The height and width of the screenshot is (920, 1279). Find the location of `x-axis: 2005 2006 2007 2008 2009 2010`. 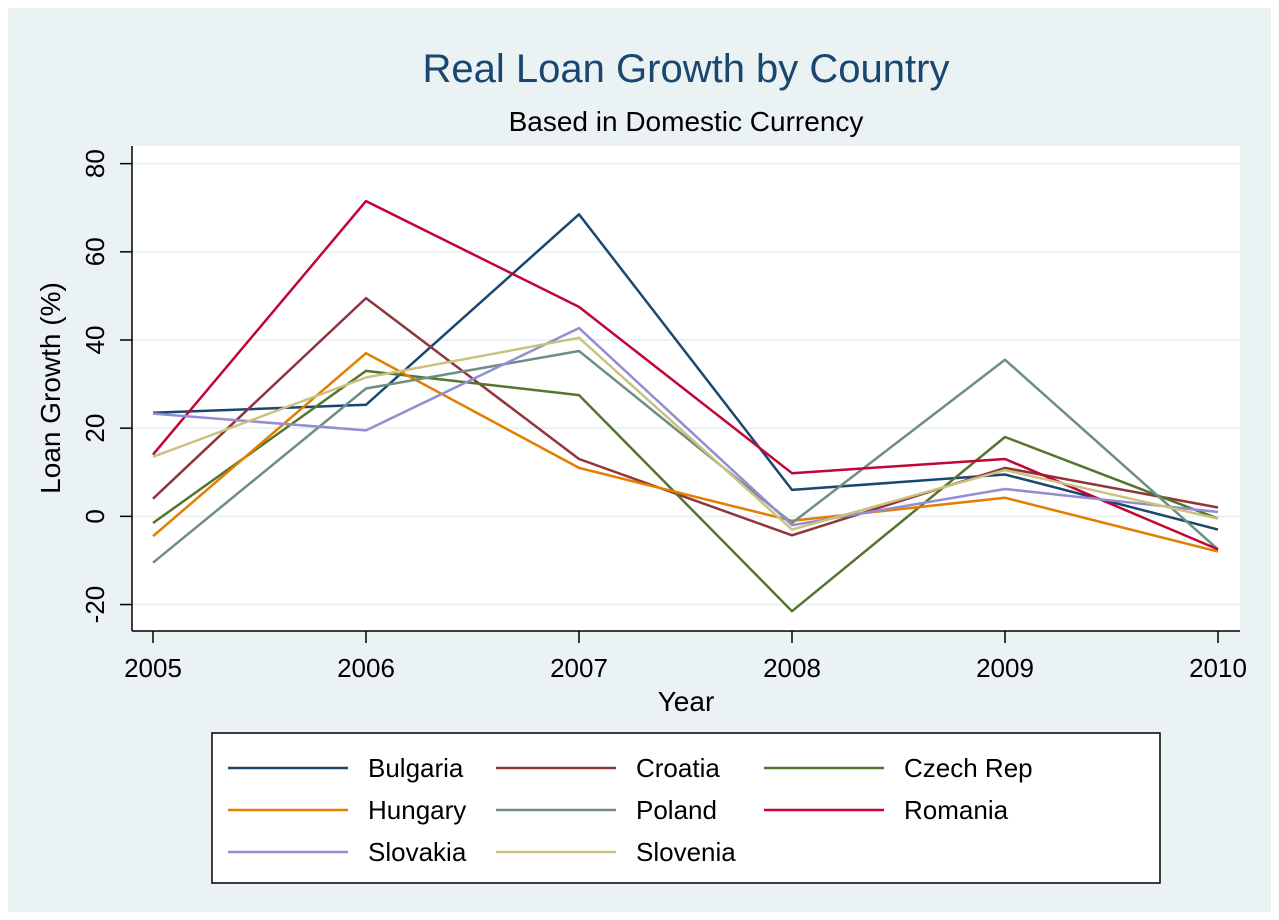

x-axis: 2005 2006 2007 2008 2009 2010 is located at coordinates (685, 656).